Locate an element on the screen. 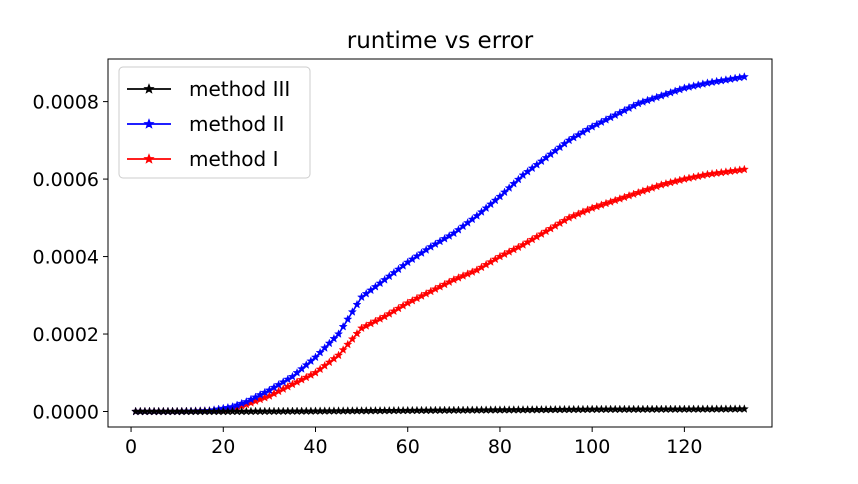 The height and width of the screenshot is (484, 858). legend-label: method II is located at coordinates (236, 124).